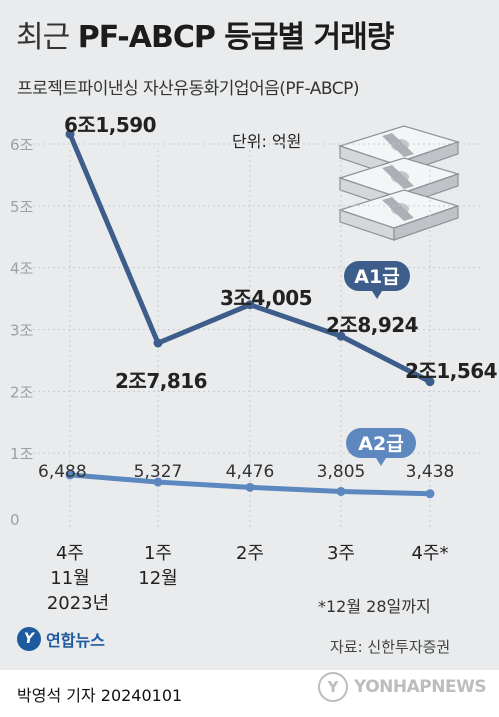 The image size is (499, 717). I want to click on a2-data-label: 3,438, so click(430, 472).